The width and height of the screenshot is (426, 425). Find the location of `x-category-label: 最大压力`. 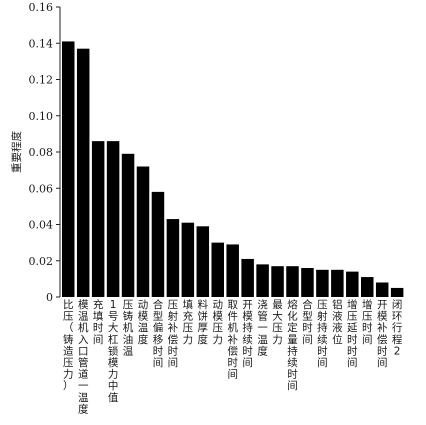

x-category-label: 最大压力 is located at coordinates (277, 322).